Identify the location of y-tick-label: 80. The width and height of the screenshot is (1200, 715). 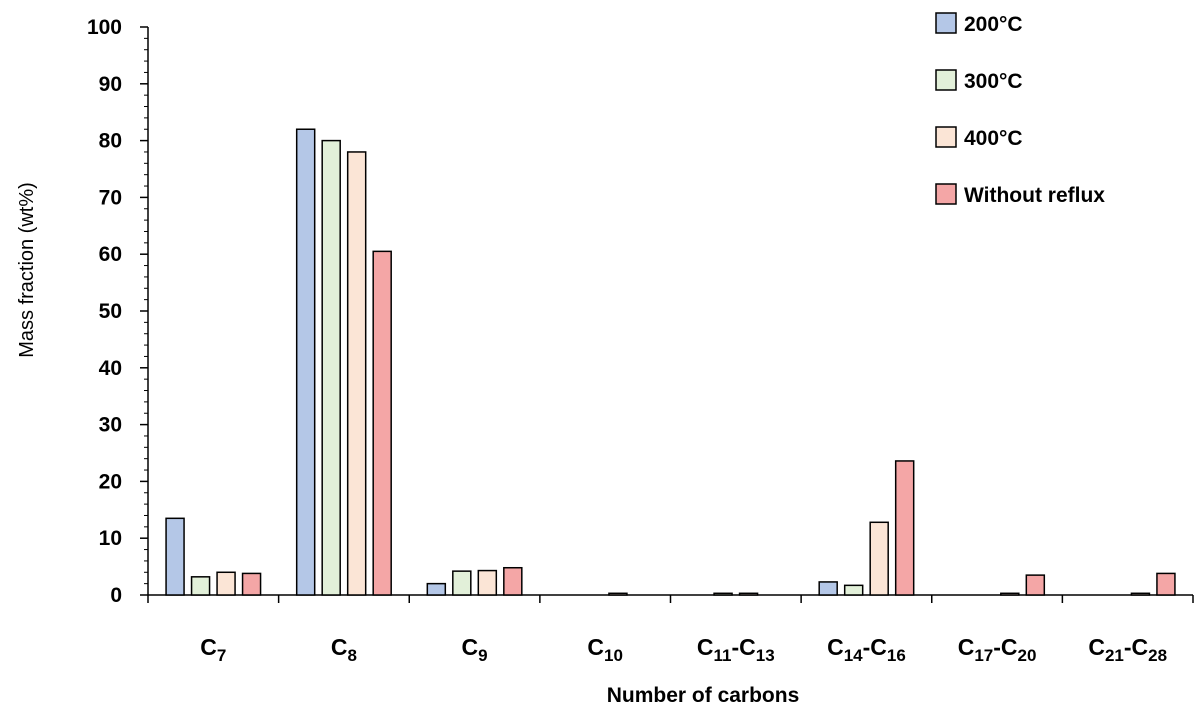
(110, 141).